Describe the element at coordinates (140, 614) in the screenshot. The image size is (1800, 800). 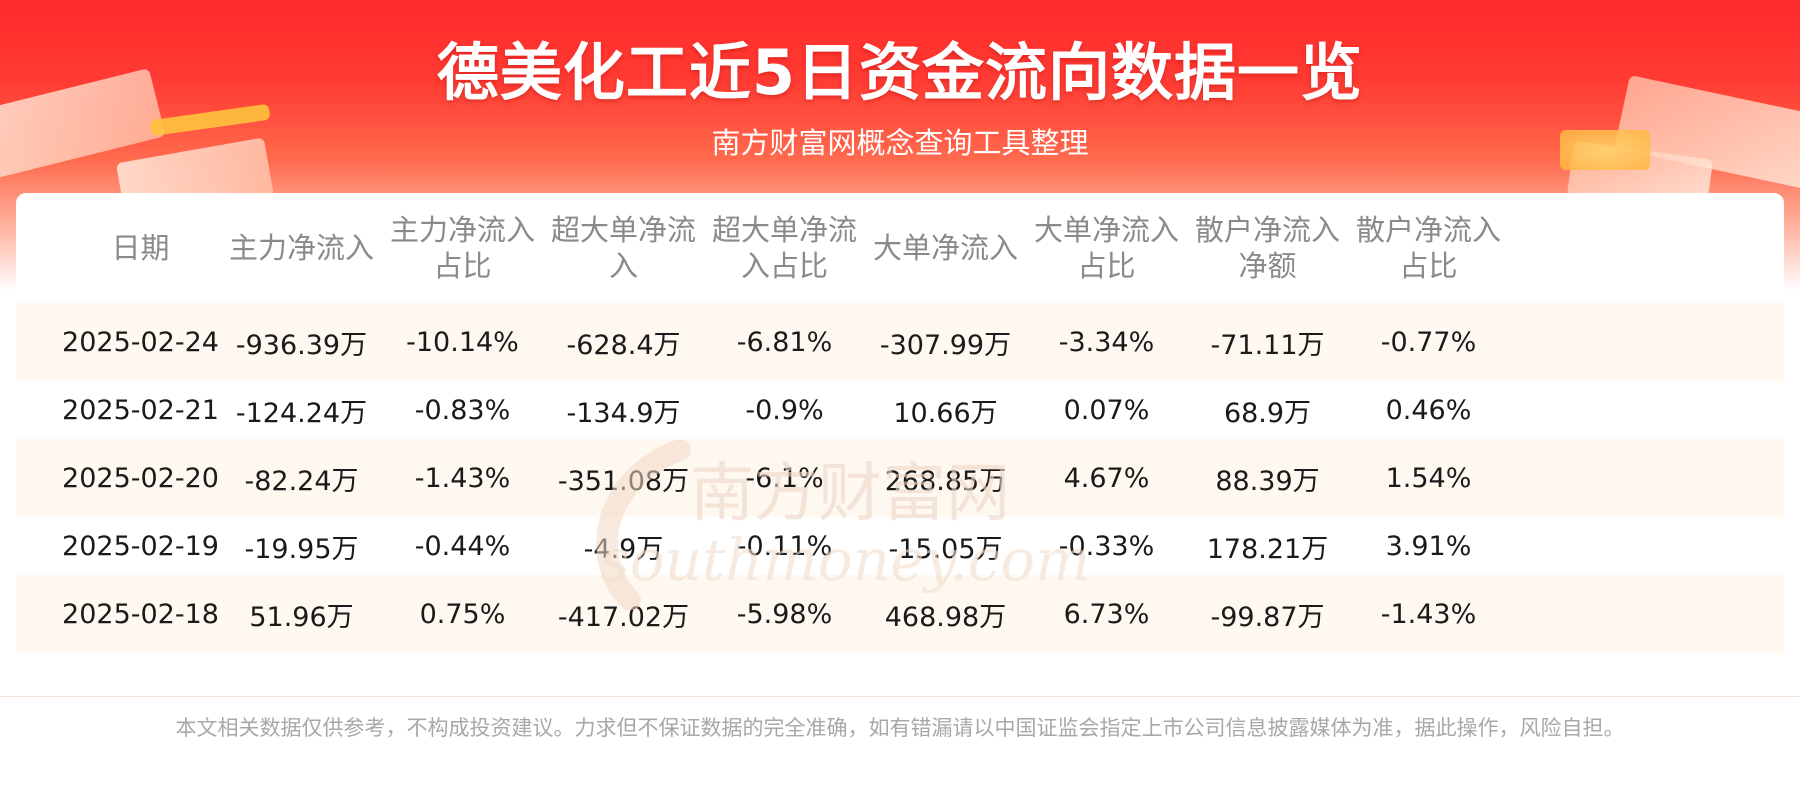
I see `date-cell: 2025-02-18` at that location.